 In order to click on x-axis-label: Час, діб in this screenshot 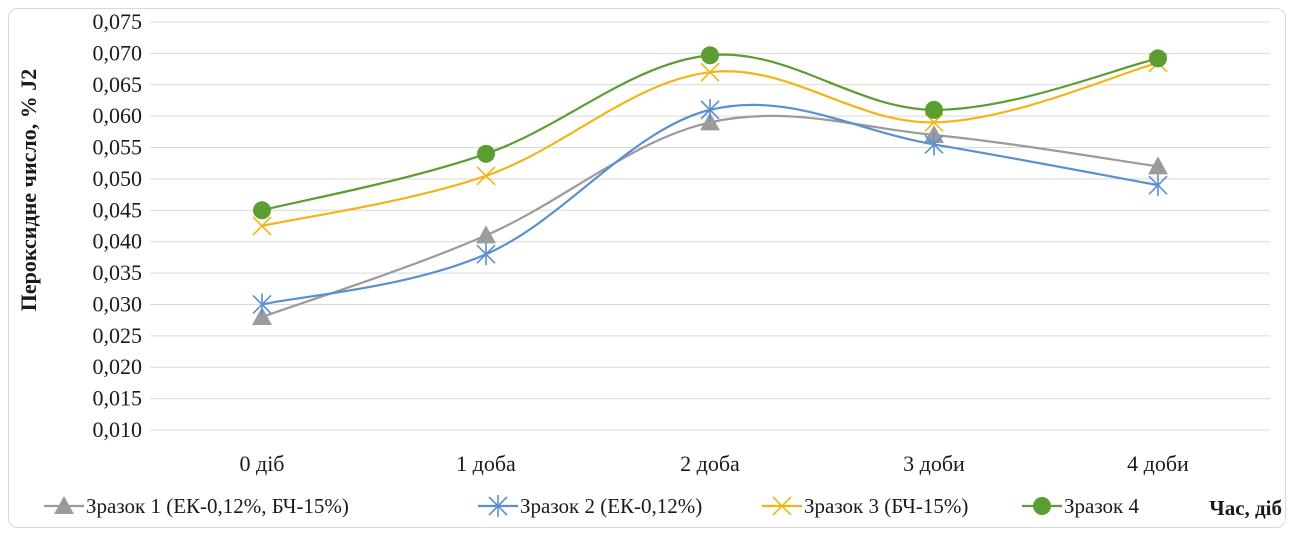, I will do `click(1245, 508)`.